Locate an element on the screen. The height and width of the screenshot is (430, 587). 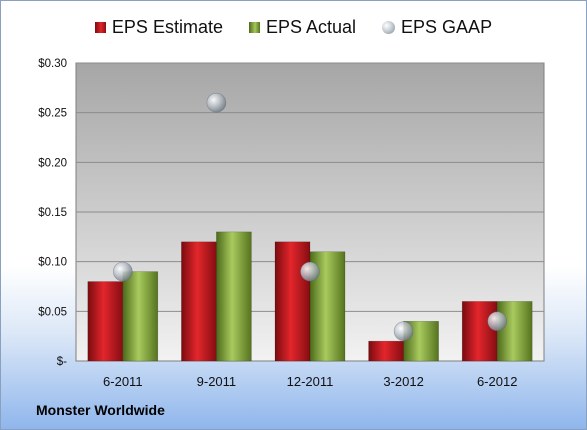
legend-label-eps-gaap: EPS GAAP is located at coordinates (447, 27).